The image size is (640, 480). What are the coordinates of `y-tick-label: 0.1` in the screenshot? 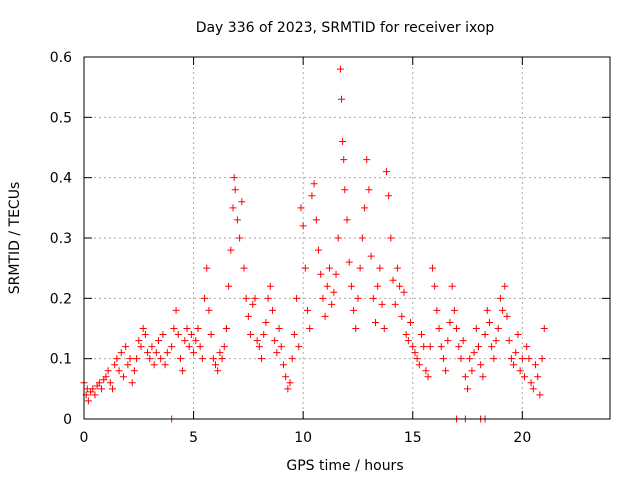 It's located at (61, 360).